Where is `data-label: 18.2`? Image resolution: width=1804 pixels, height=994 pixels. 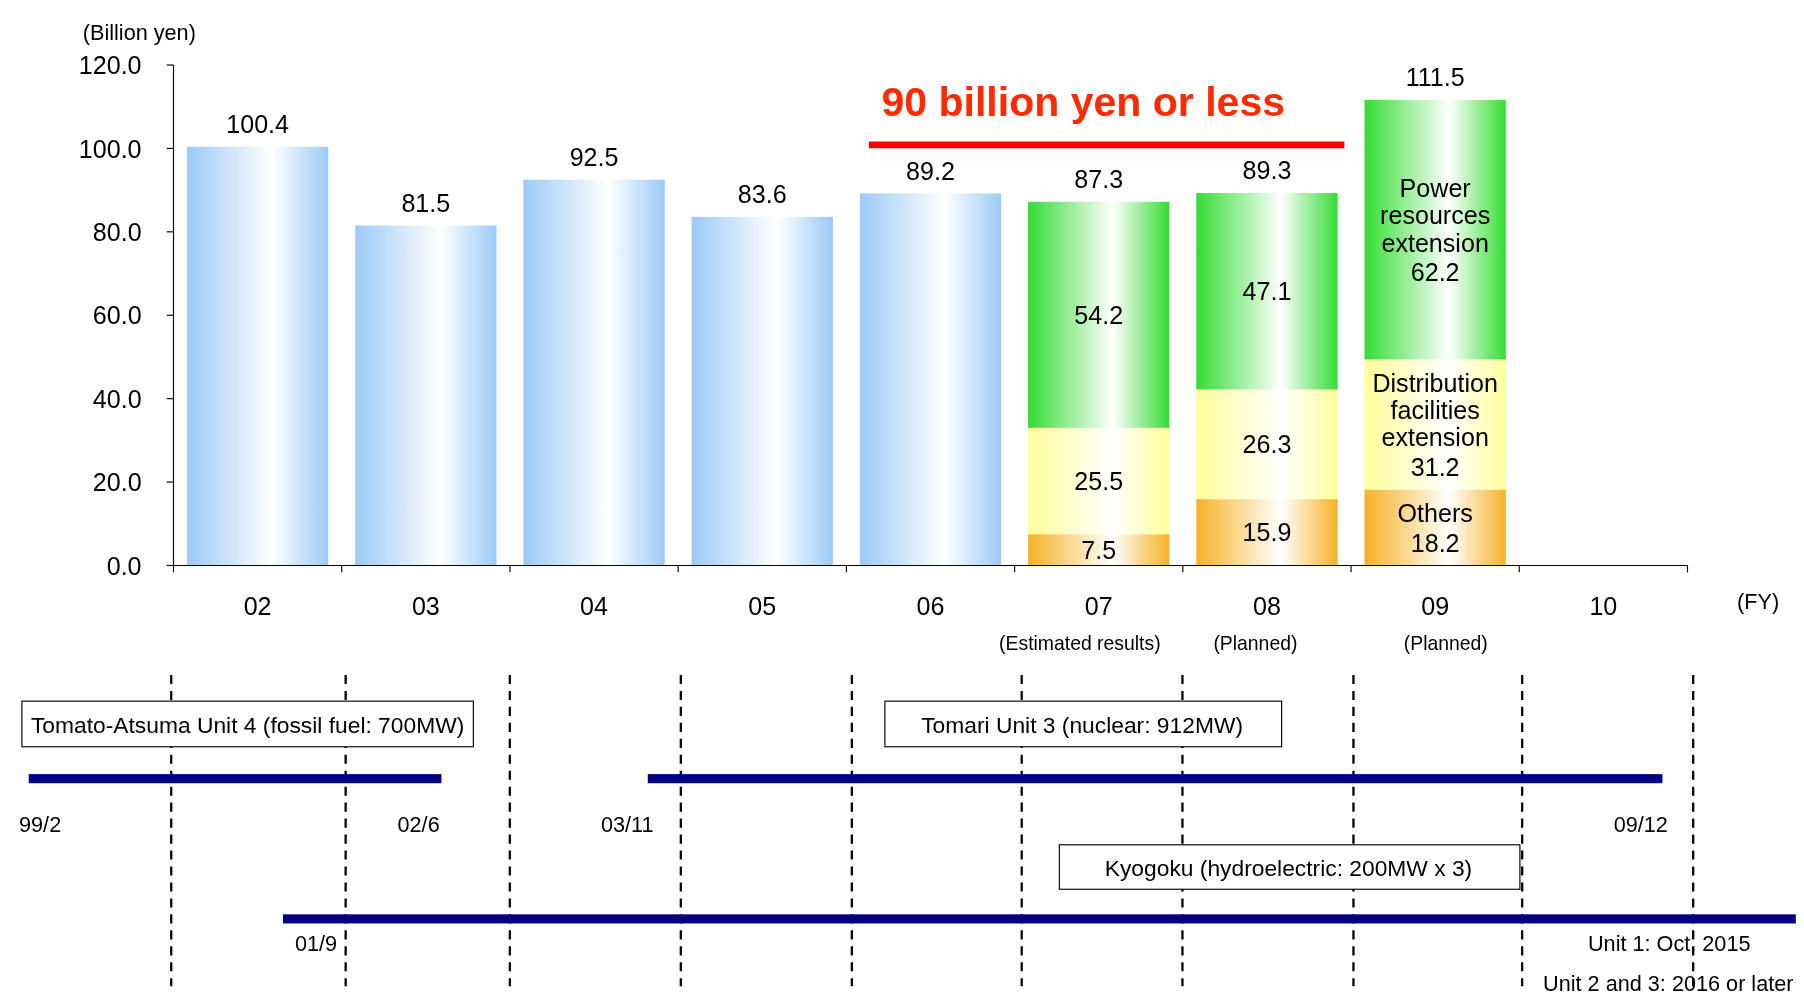 data-label: 18.2 is located at coordinates (1435, 542).